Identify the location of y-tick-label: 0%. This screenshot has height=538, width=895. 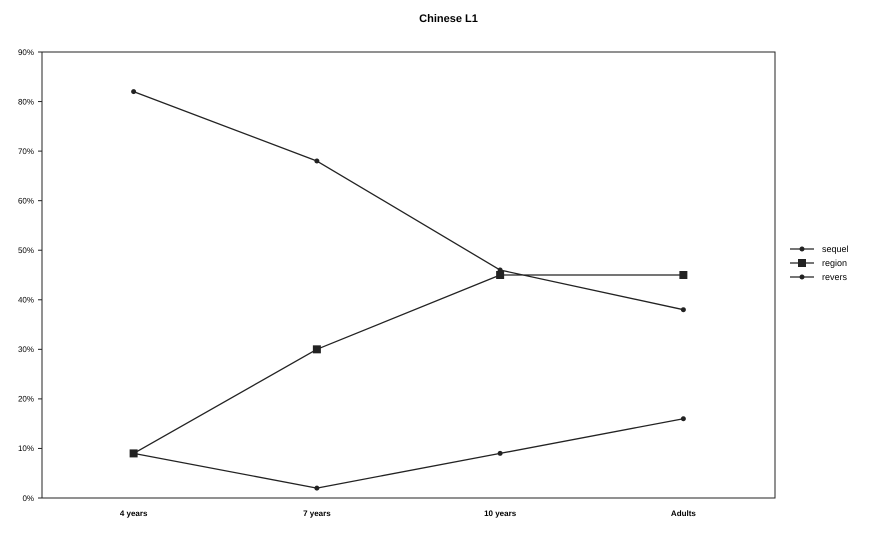
(28, 498).